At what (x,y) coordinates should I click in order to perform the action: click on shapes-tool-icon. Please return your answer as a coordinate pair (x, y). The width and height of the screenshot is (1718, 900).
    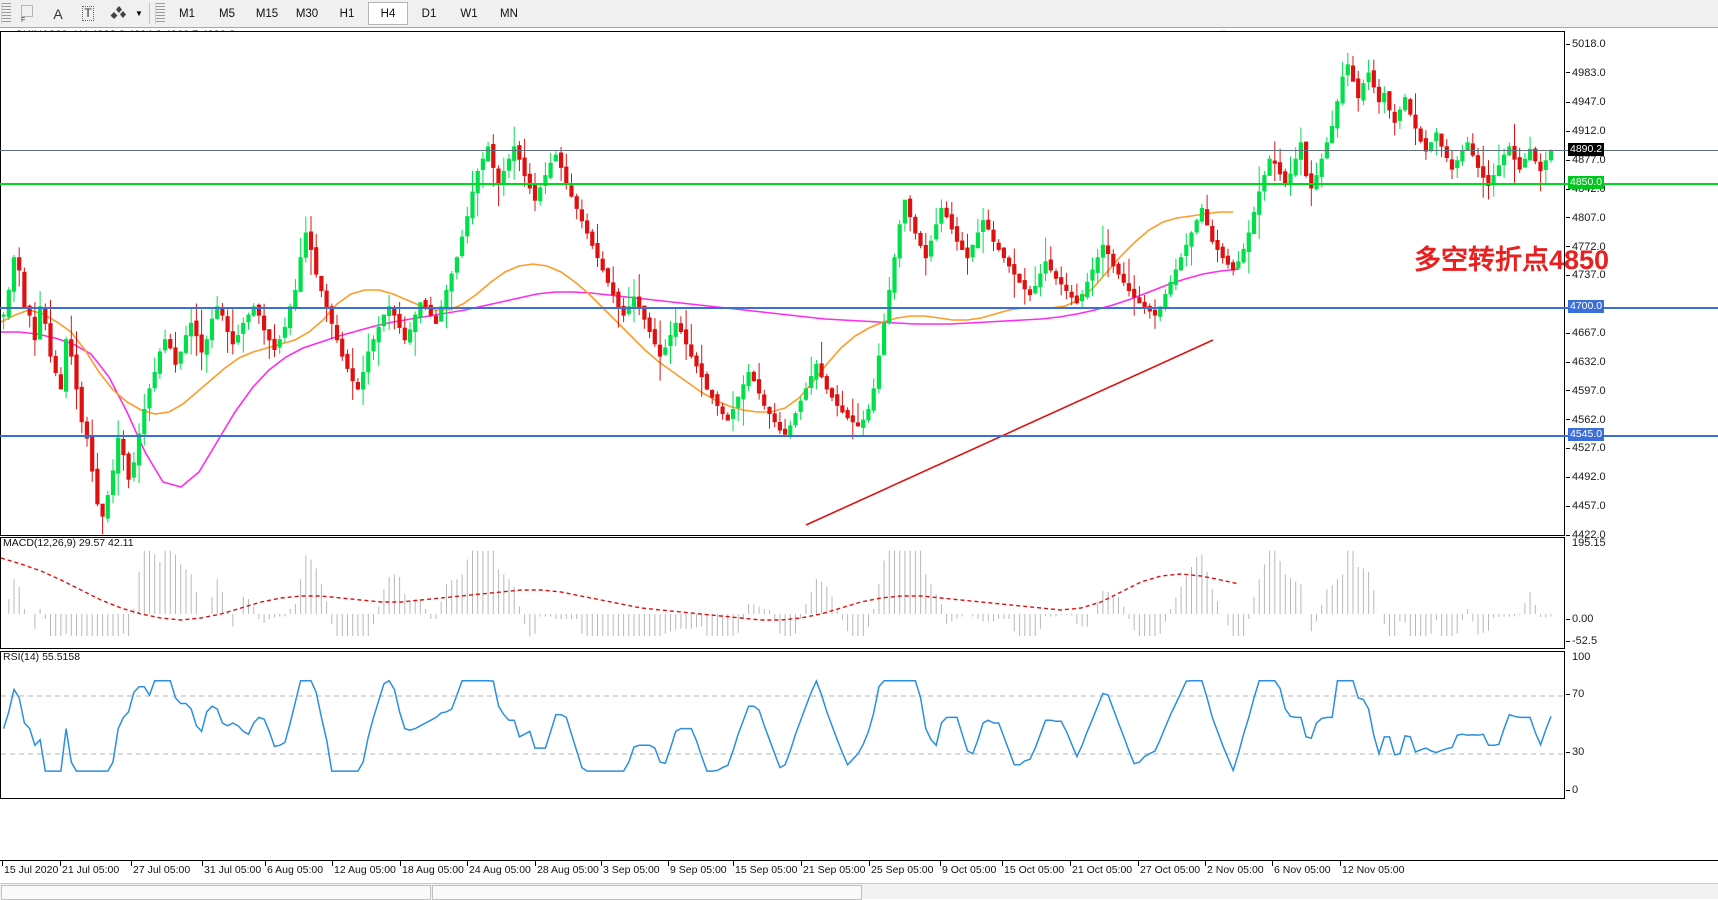
    Looking at the image, I should click on (118, 13).